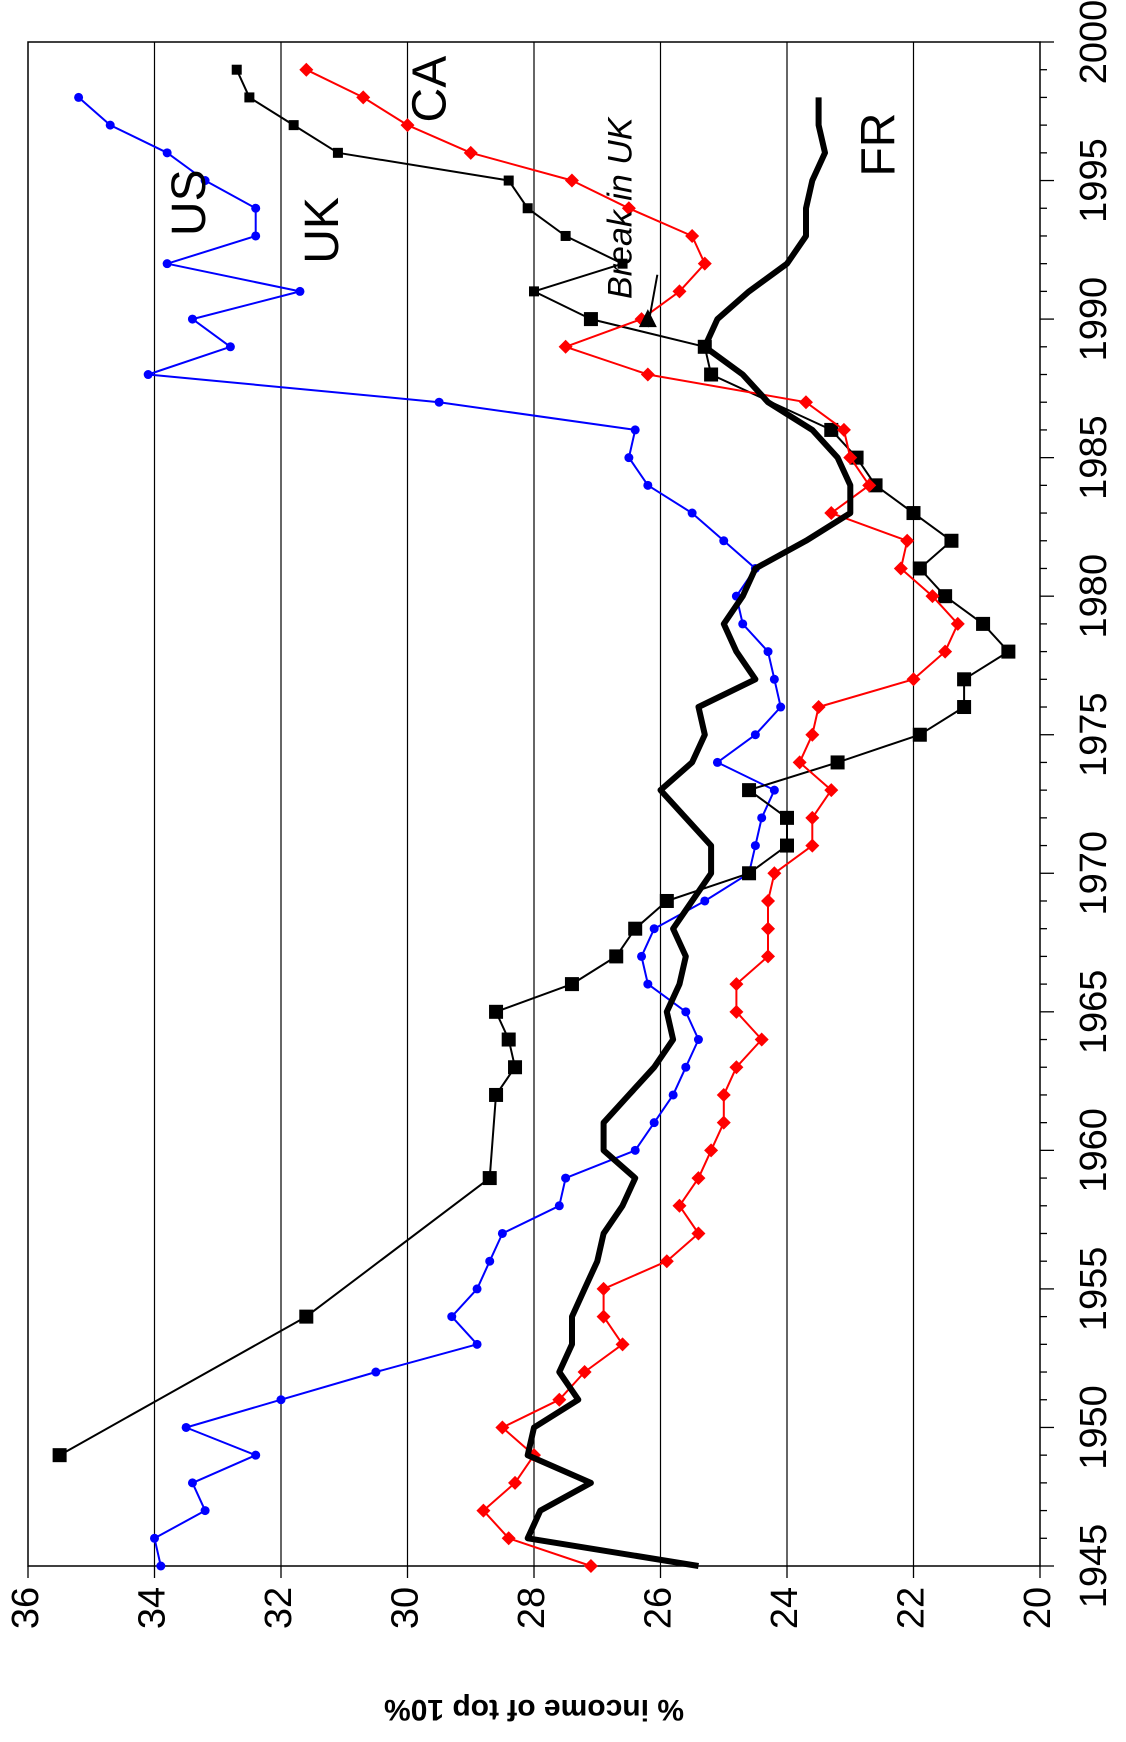 The height and width of the screenshot is (1742, 1126). Describe the element at coordinates (279, 1608) in the screenshot. I see `percent-tick-label: 32` at that location.